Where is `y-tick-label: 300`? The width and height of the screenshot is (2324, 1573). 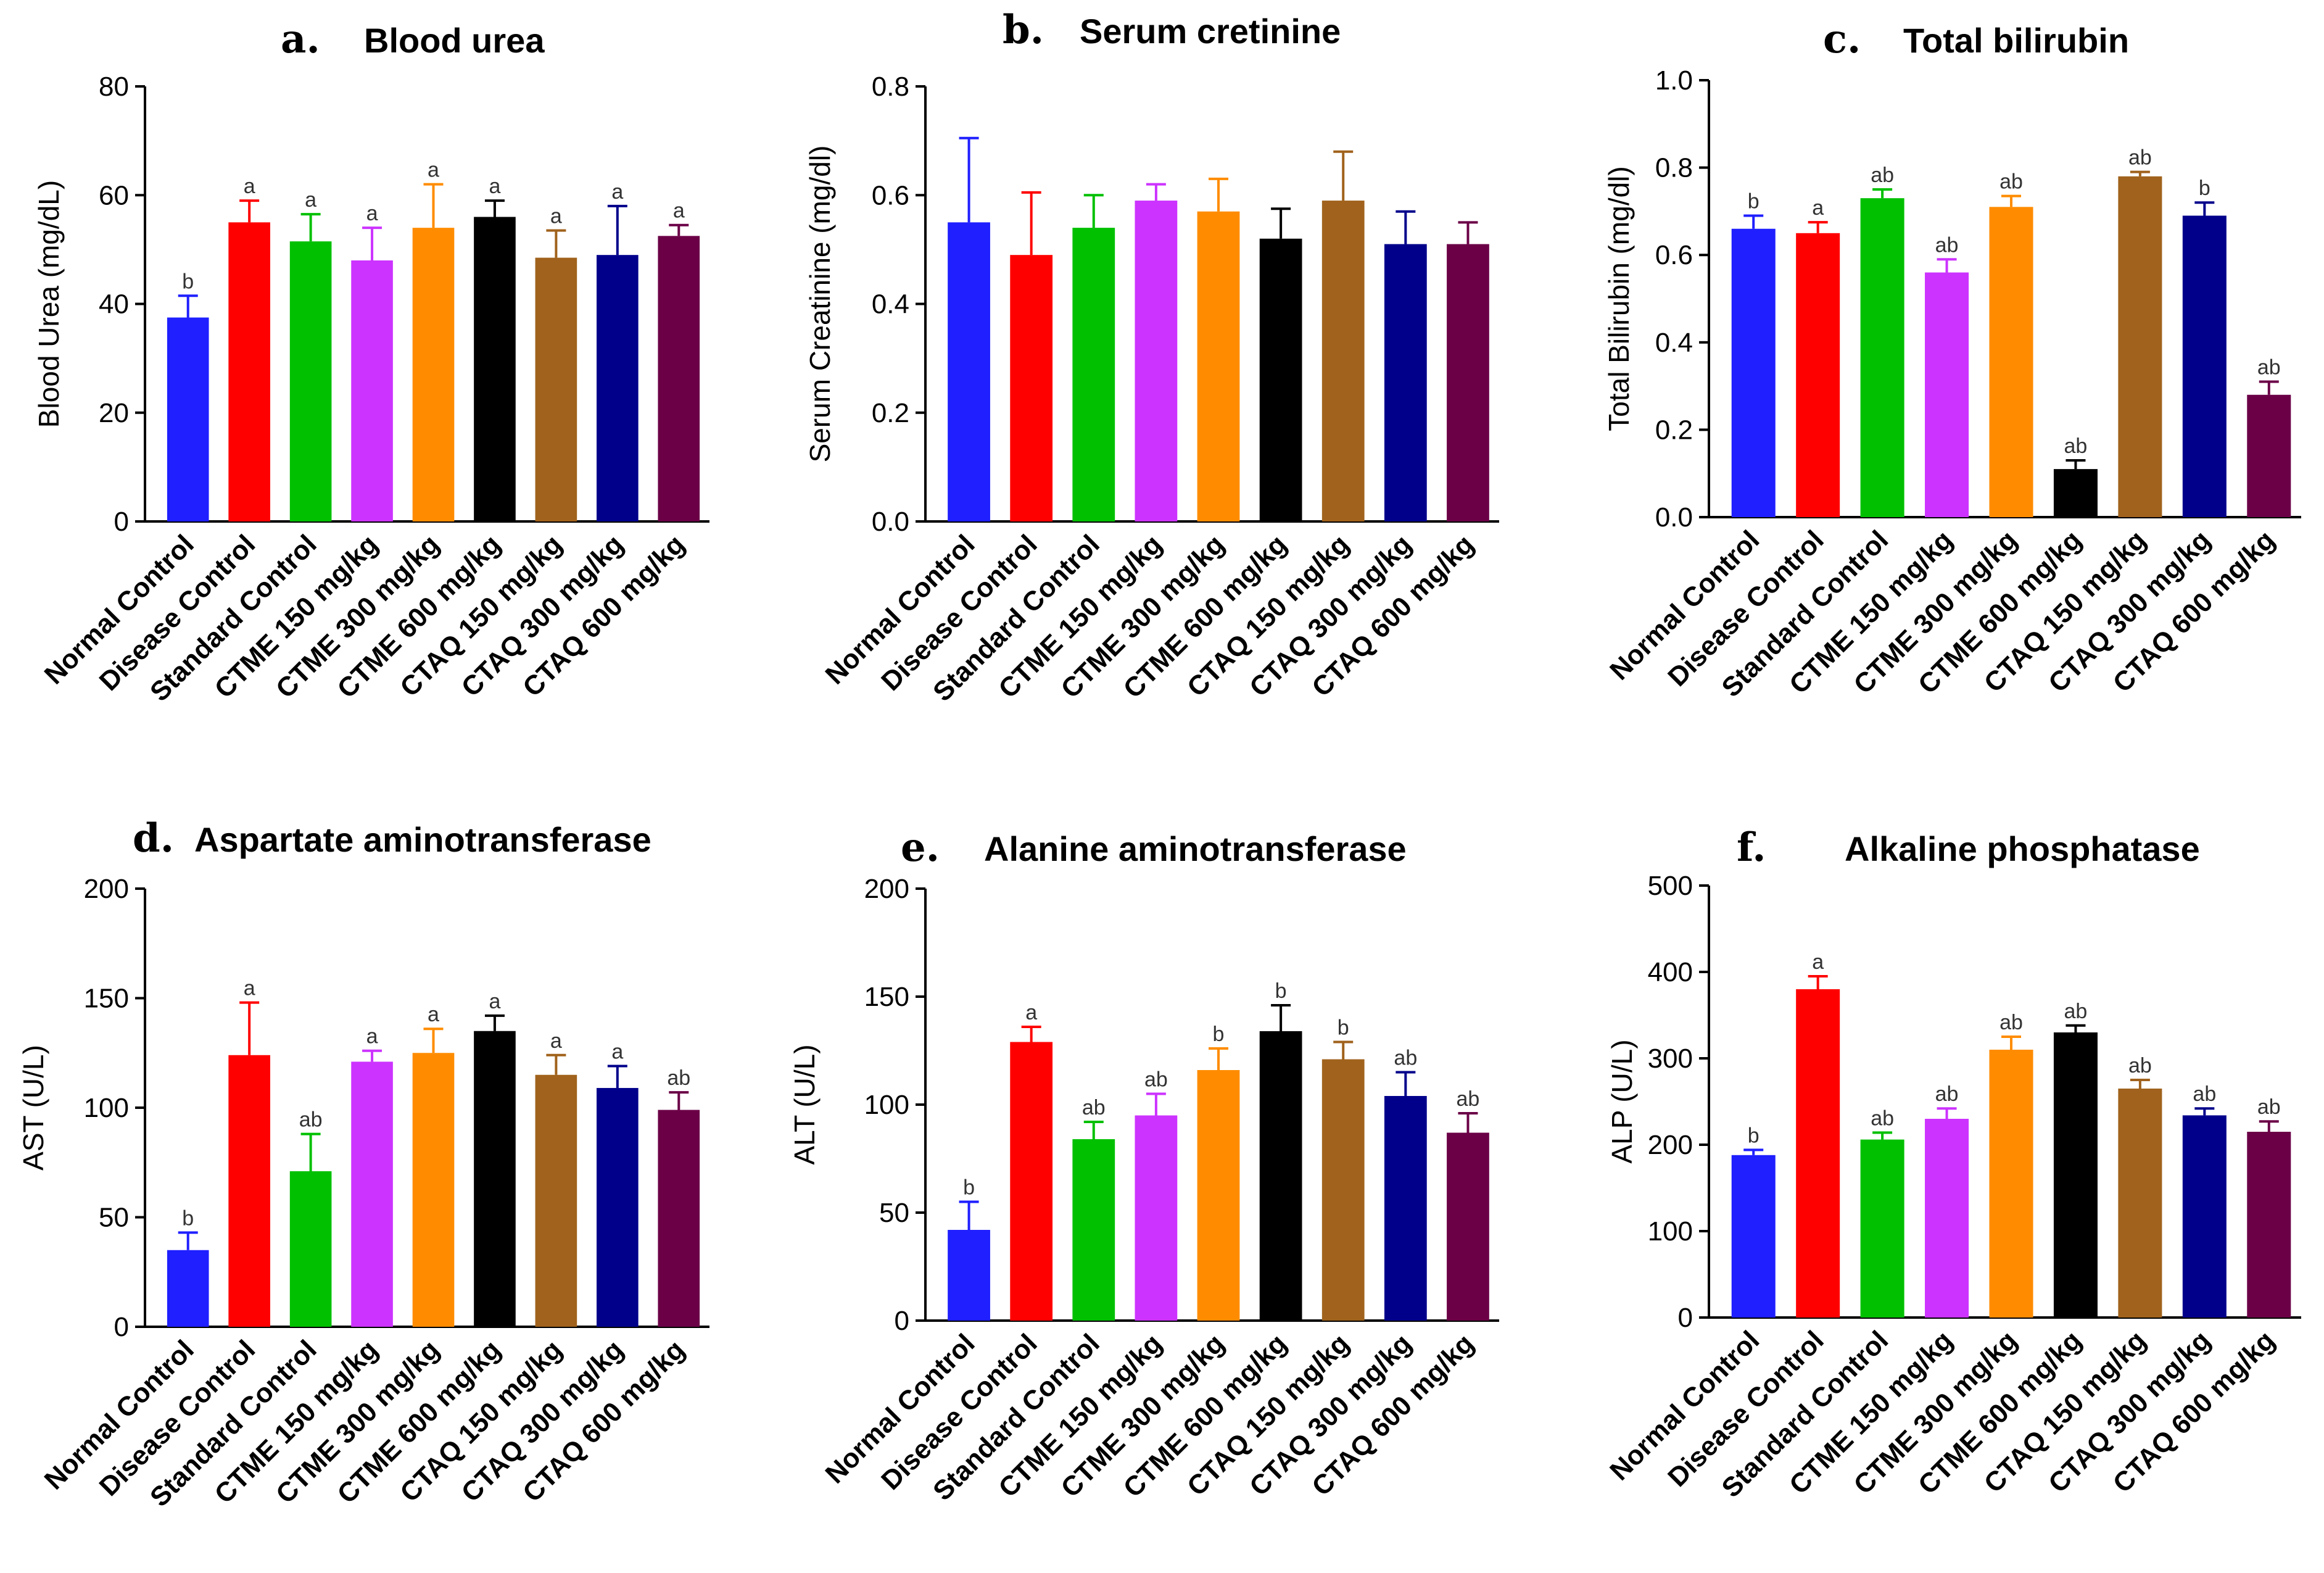
y-tick-label: 300 is located at coordinates (1671, 1059).